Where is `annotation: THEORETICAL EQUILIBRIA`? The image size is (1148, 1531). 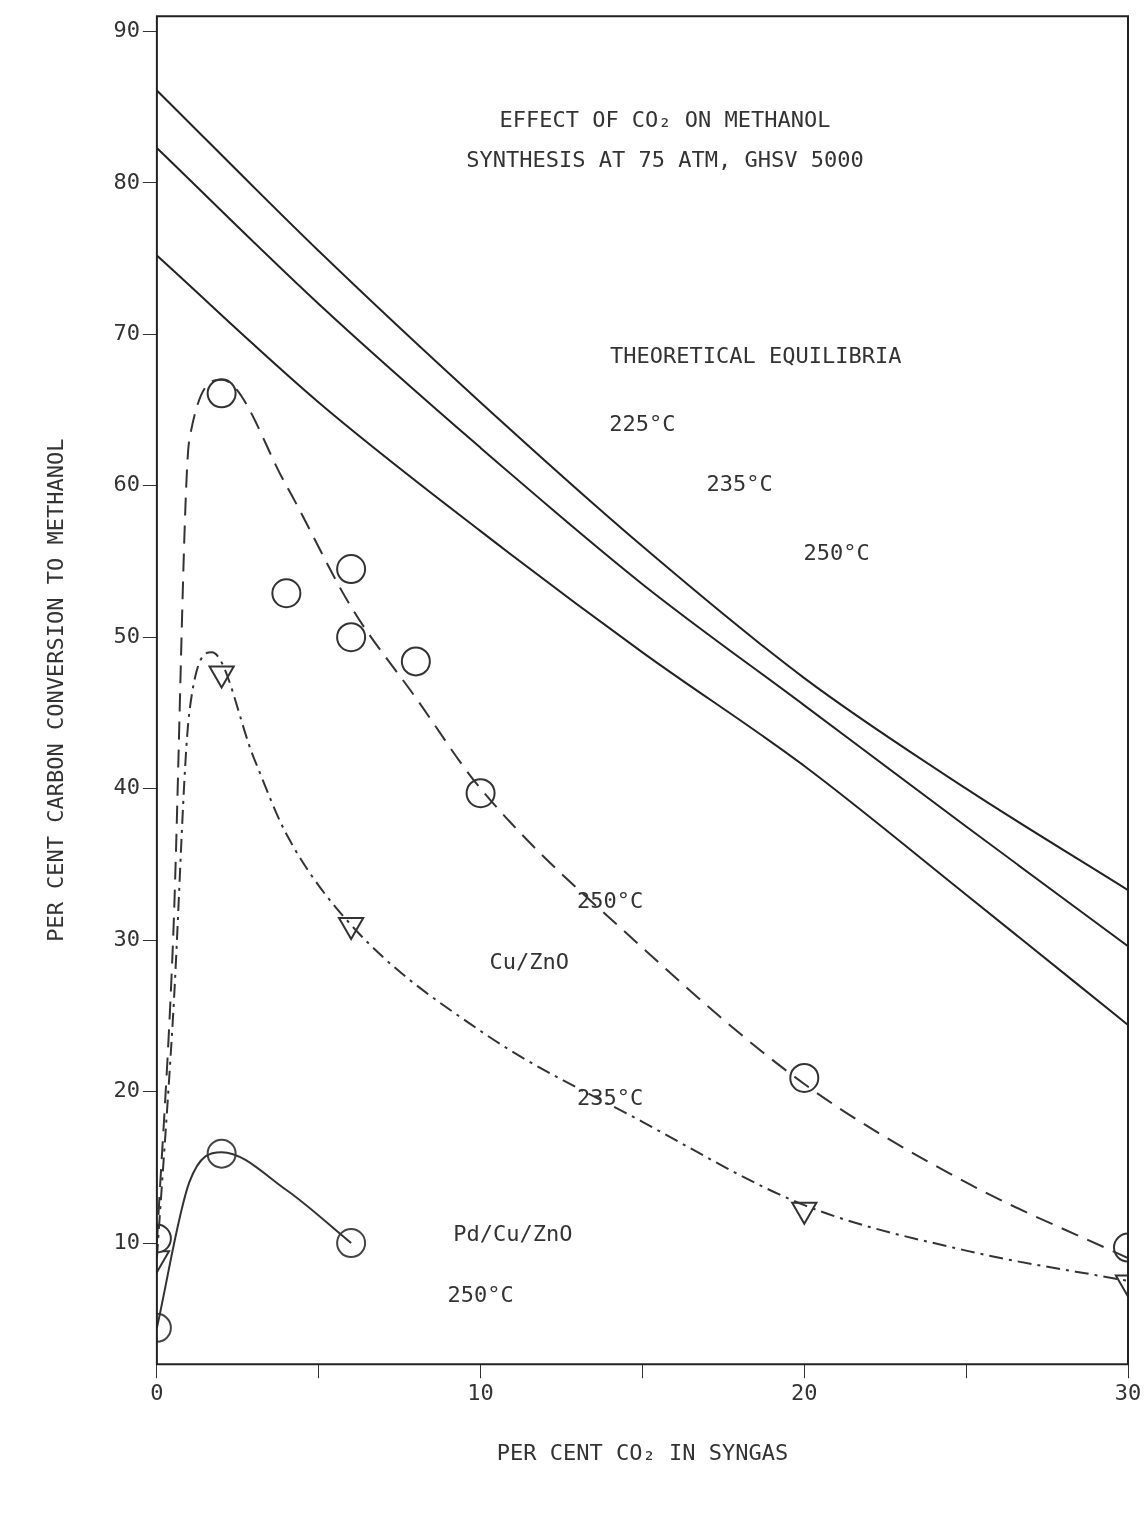 annotation: THEORETICAL EQUILIBRIA is located at coordinates (756, 355).